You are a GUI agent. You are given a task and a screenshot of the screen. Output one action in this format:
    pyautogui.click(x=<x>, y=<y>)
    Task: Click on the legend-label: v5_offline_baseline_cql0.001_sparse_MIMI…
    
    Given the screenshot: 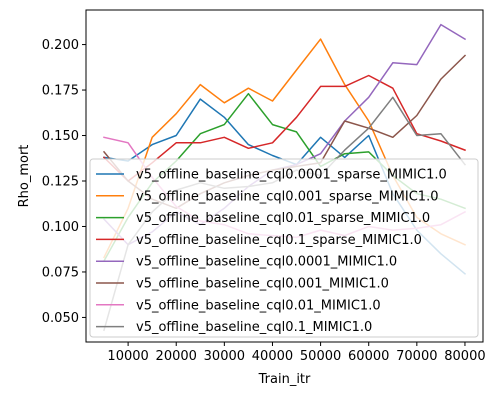 What is the action you would take?
    pyautogui.click(x=287, y=196)
    